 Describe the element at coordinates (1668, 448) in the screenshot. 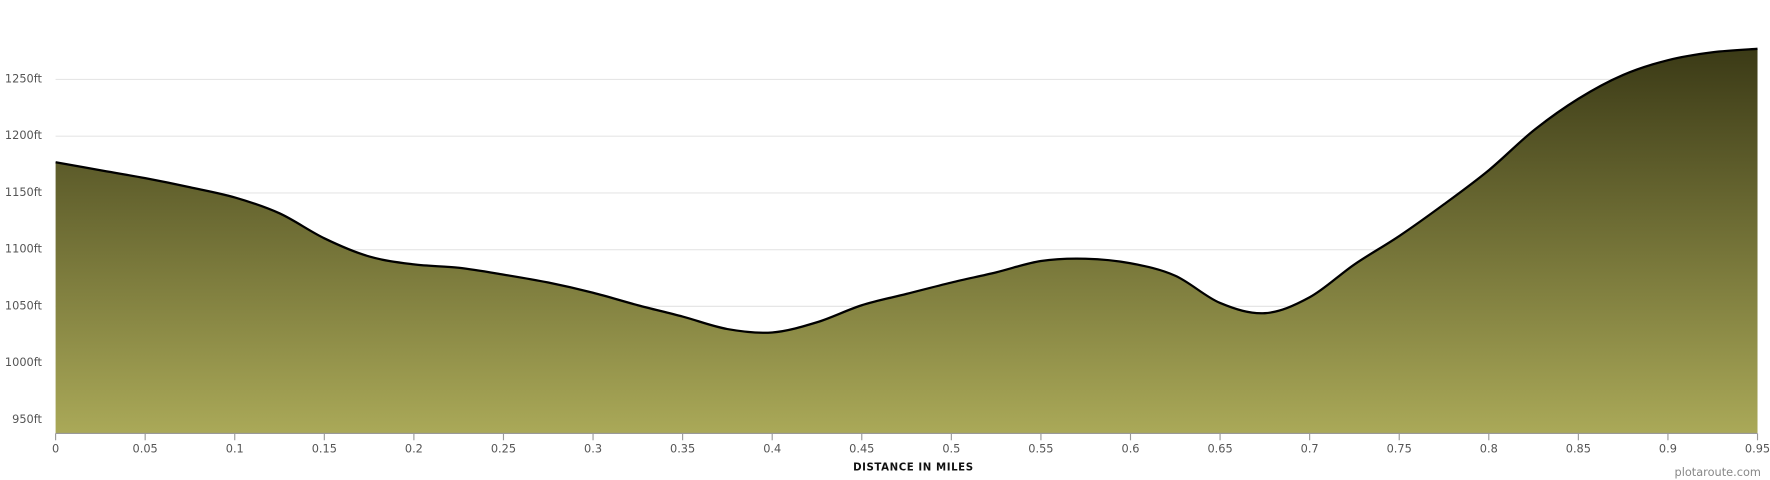

I see `x-tick-label: 0.9` at that location.